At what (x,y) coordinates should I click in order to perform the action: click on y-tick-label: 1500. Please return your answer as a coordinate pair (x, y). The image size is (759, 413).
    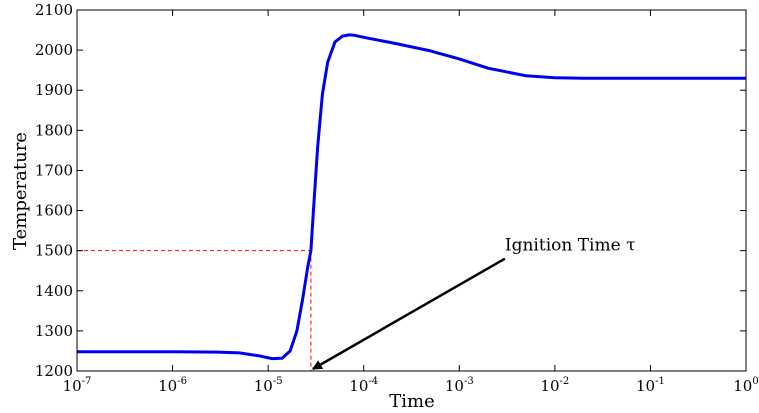
    Looking at the image, I should click on (54, 251).